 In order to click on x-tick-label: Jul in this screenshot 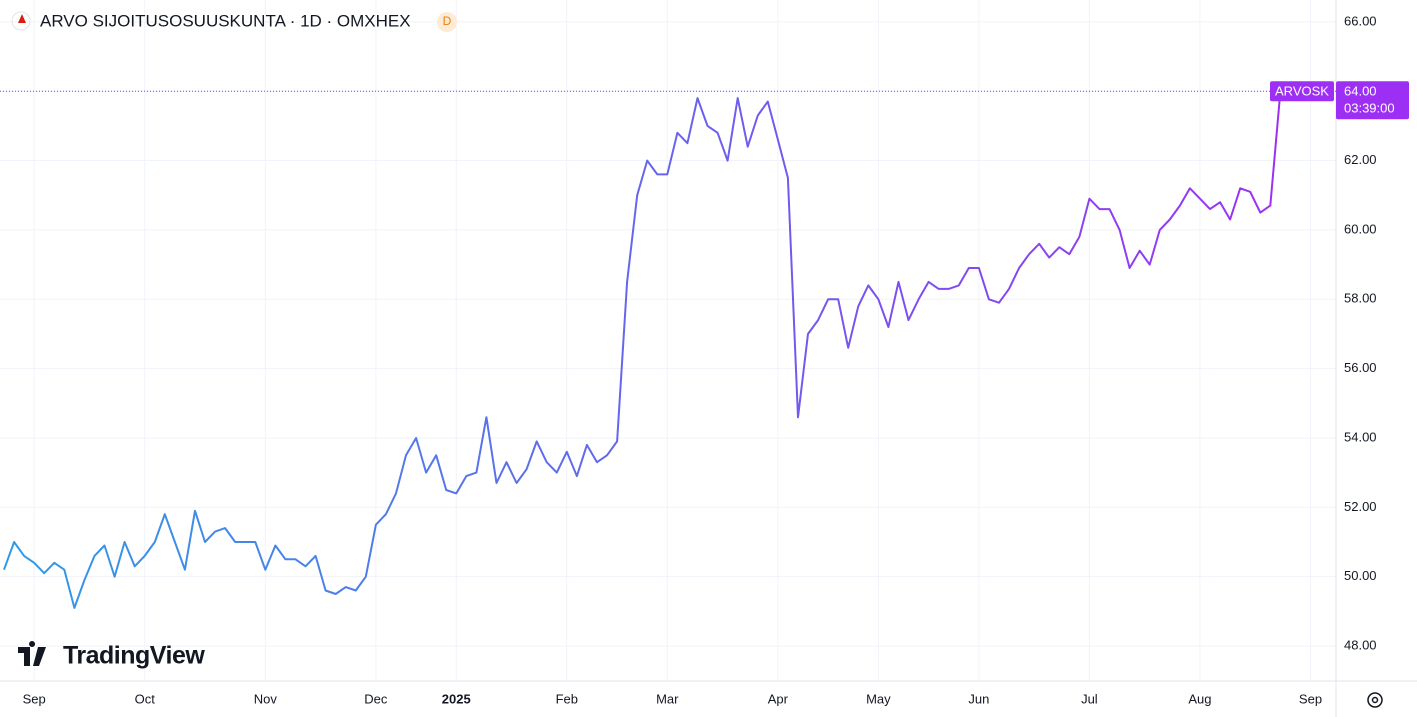, I will do `click(1089, 698)`.